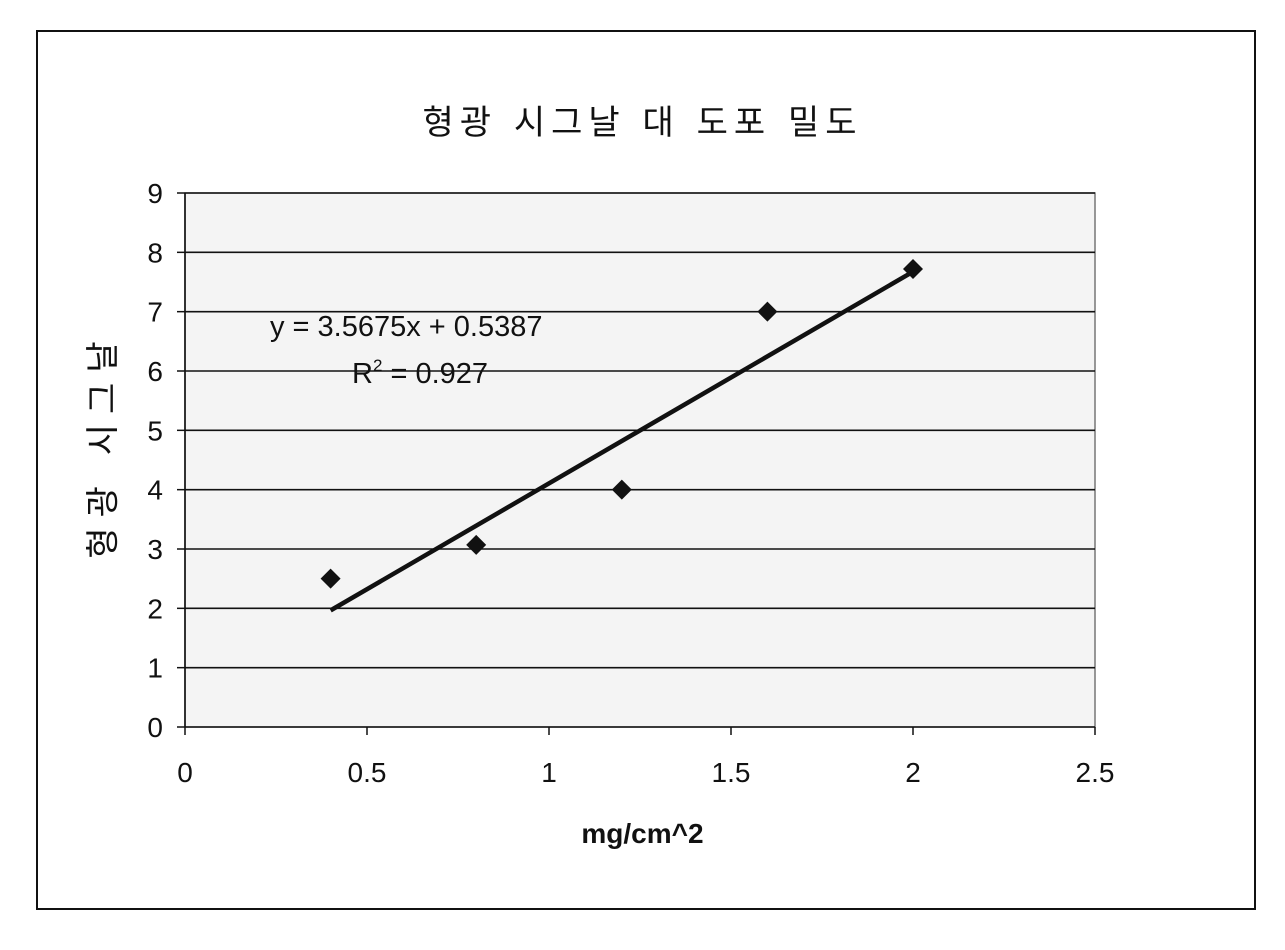  I want to click on x-tick-label: 2.5, so click(1095, 772).